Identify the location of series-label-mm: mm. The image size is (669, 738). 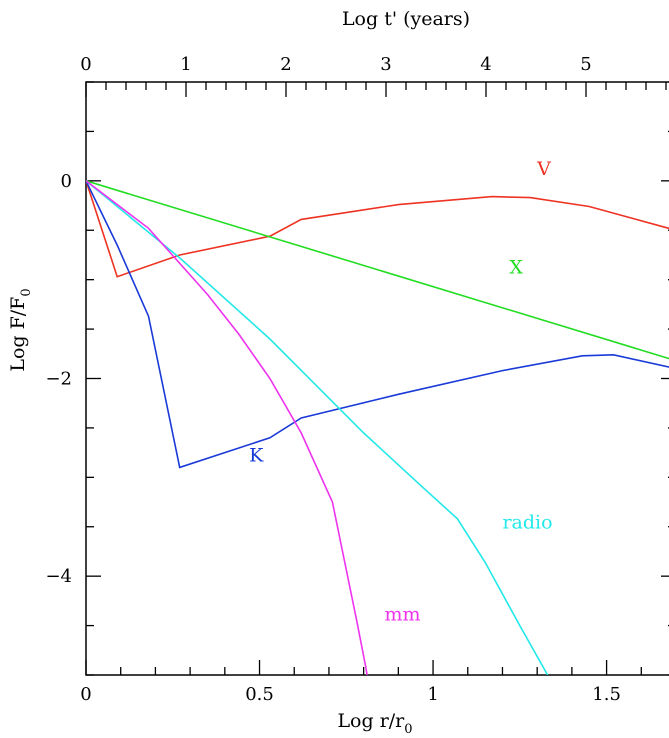
(402, 615).